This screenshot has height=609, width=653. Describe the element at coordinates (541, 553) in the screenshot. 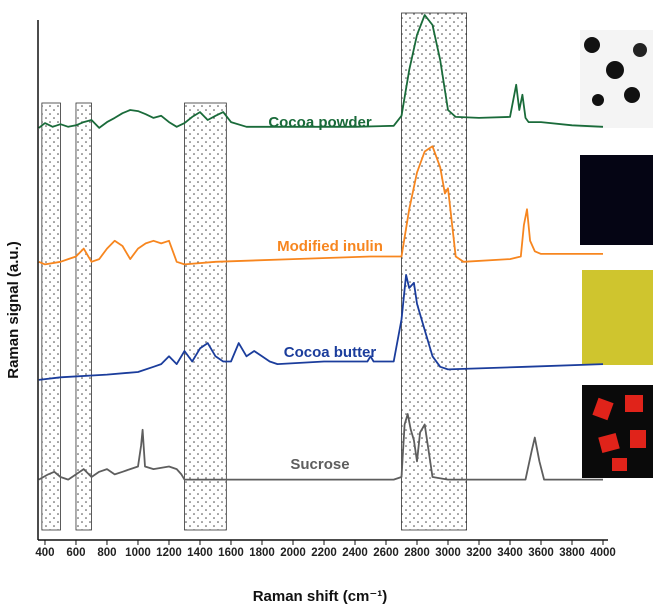

I see `x-tick-label: 3600` at that location.